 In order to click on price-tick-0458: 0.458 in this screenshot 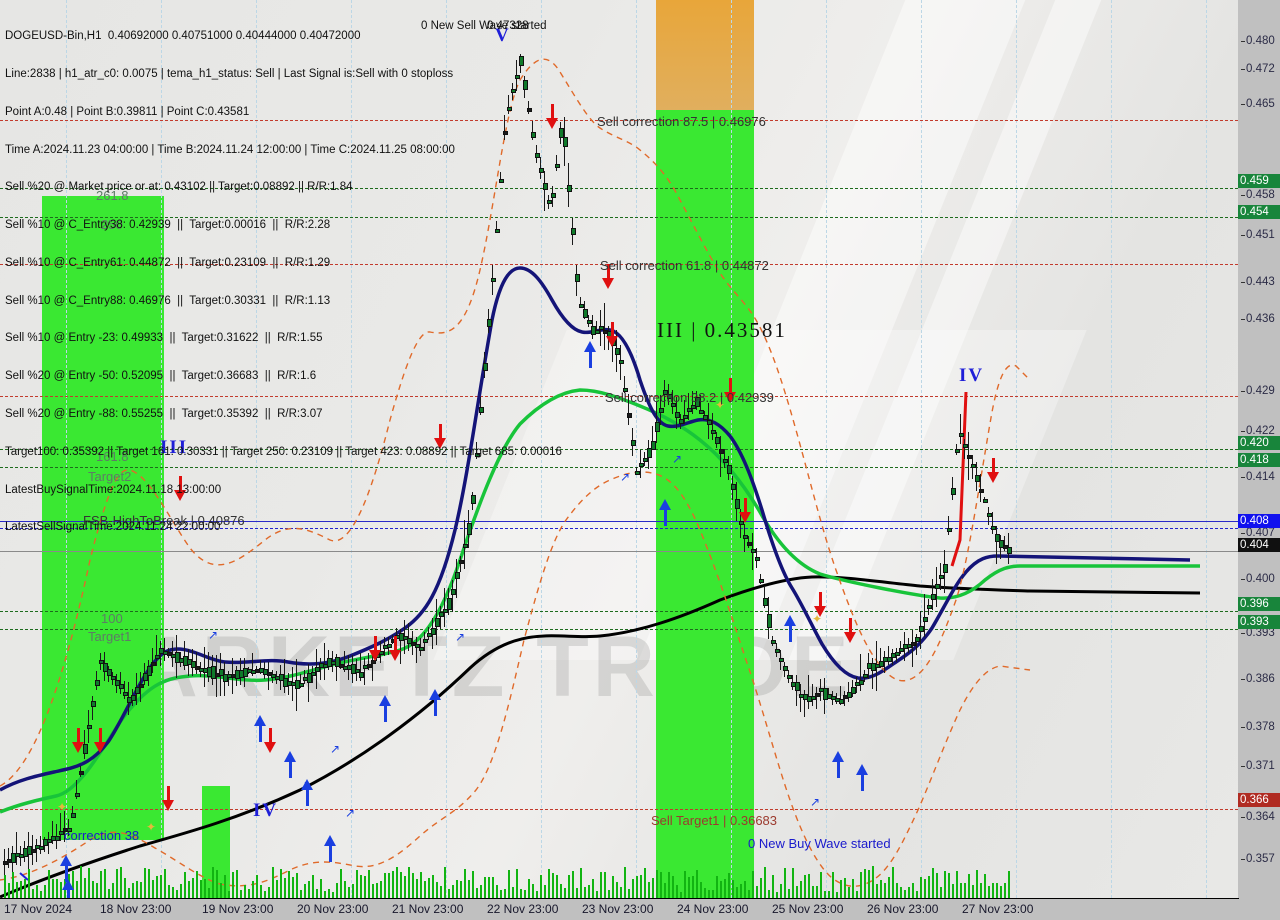, I will do `click(1260, 195)`.